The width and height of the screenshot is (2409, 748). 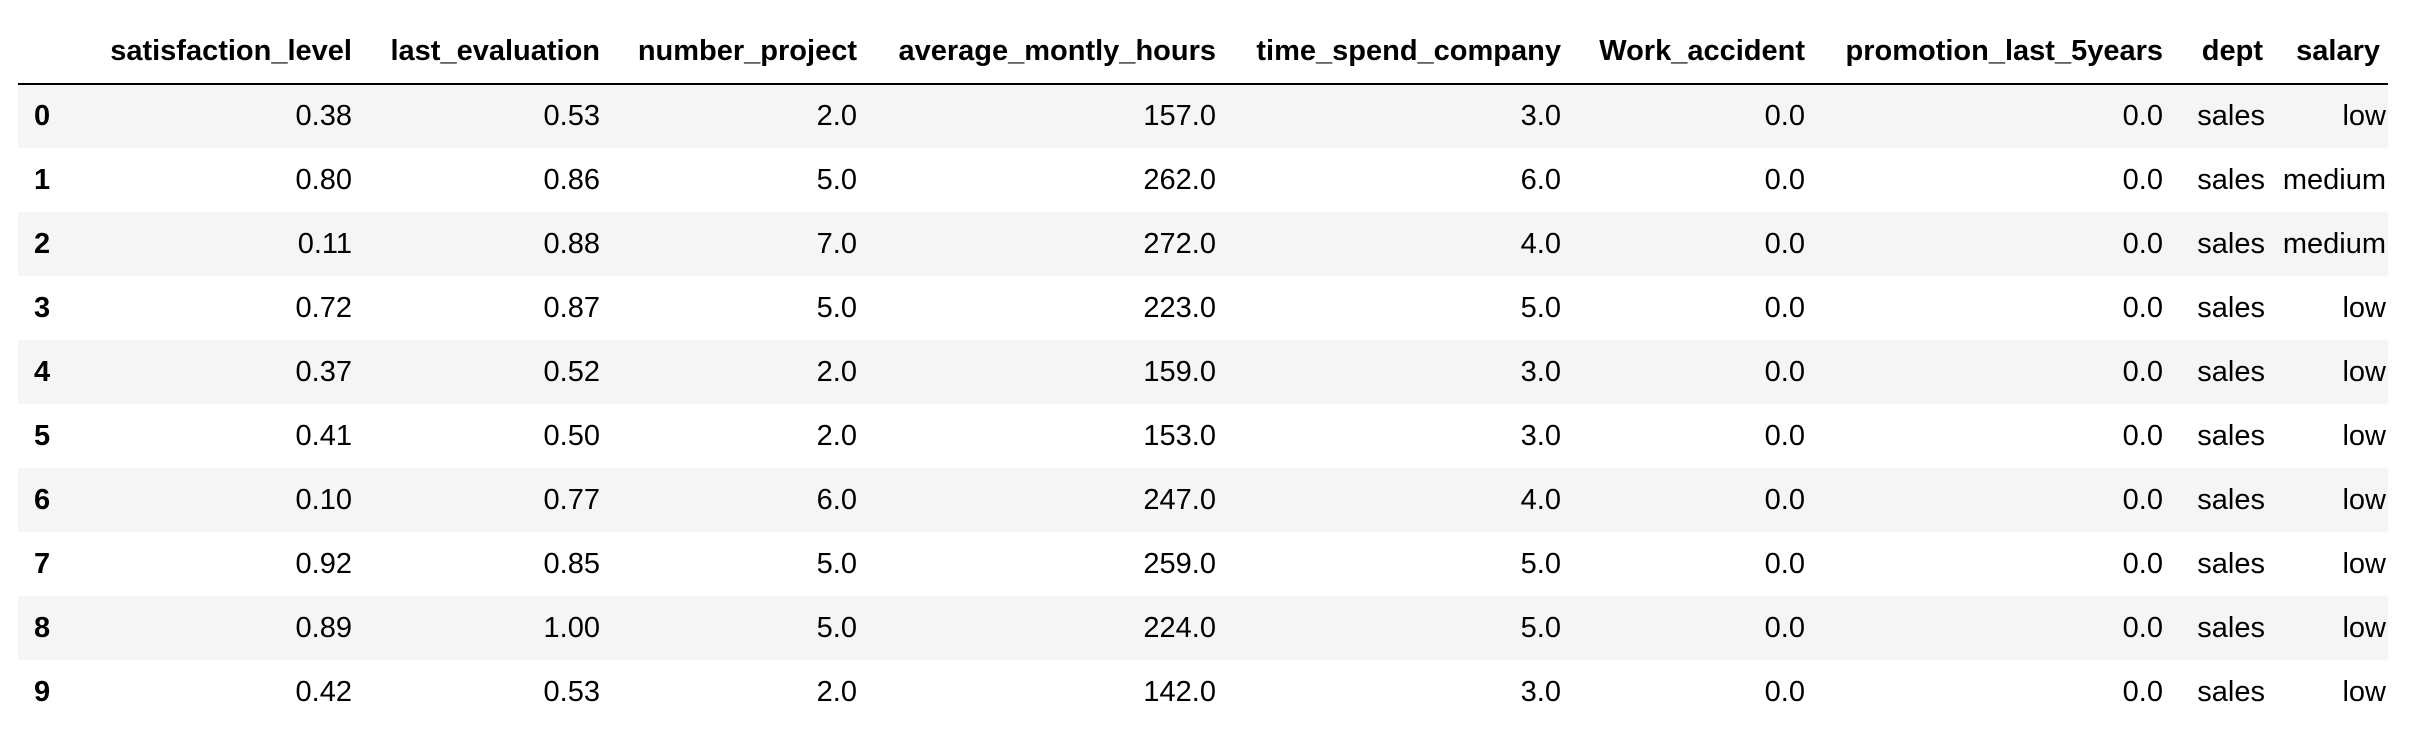 I want to click on column-header-dept: dept, so click(x=2221, y=52).